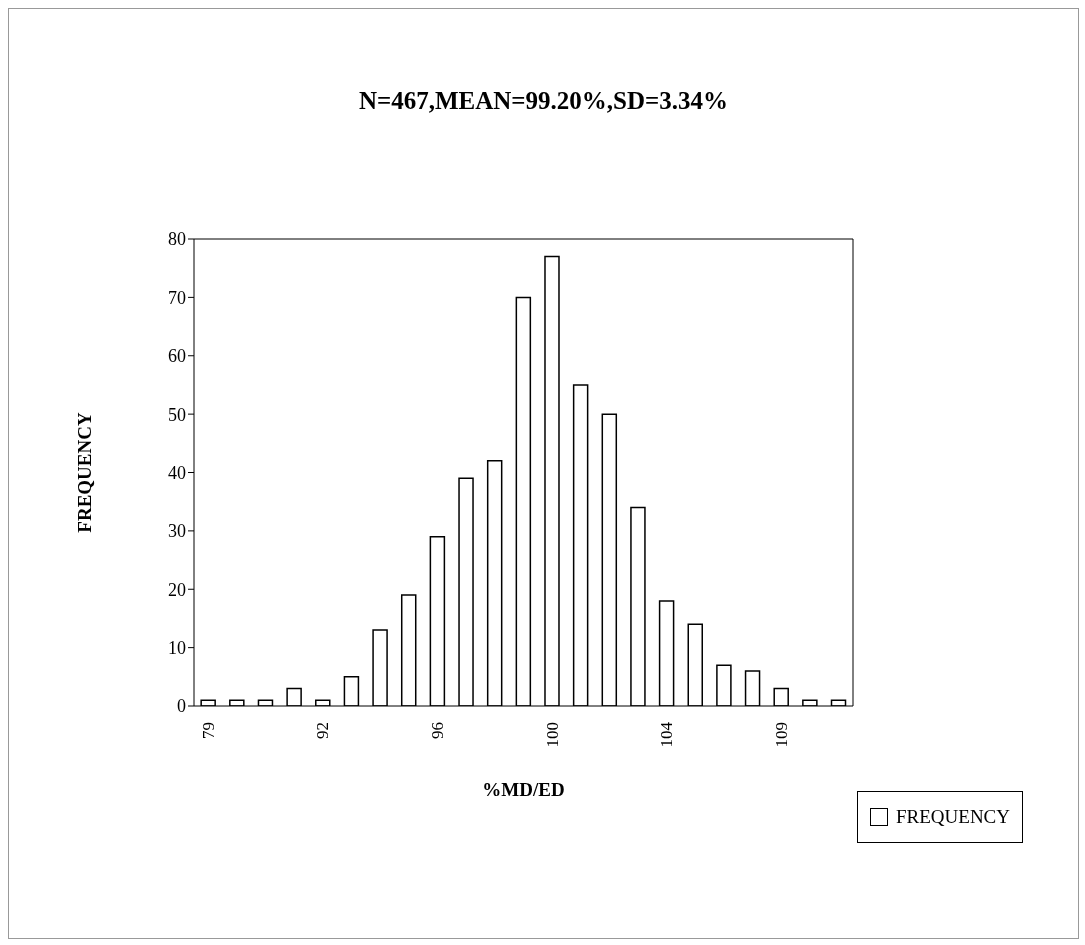  What do you see at coordinates (177, 239) in the screenshot?
I see `y-tick-label: 80` at bounding box center [177, 239].